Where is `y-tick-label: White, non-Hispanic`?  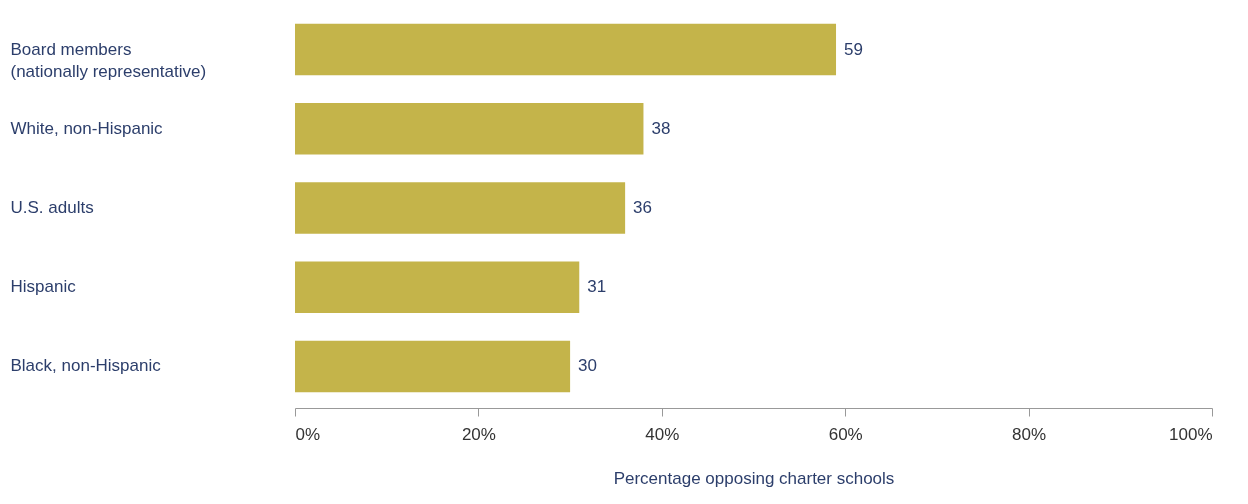
y-tick-label: White, non-Hispanic is located at coordinates (87, 128).